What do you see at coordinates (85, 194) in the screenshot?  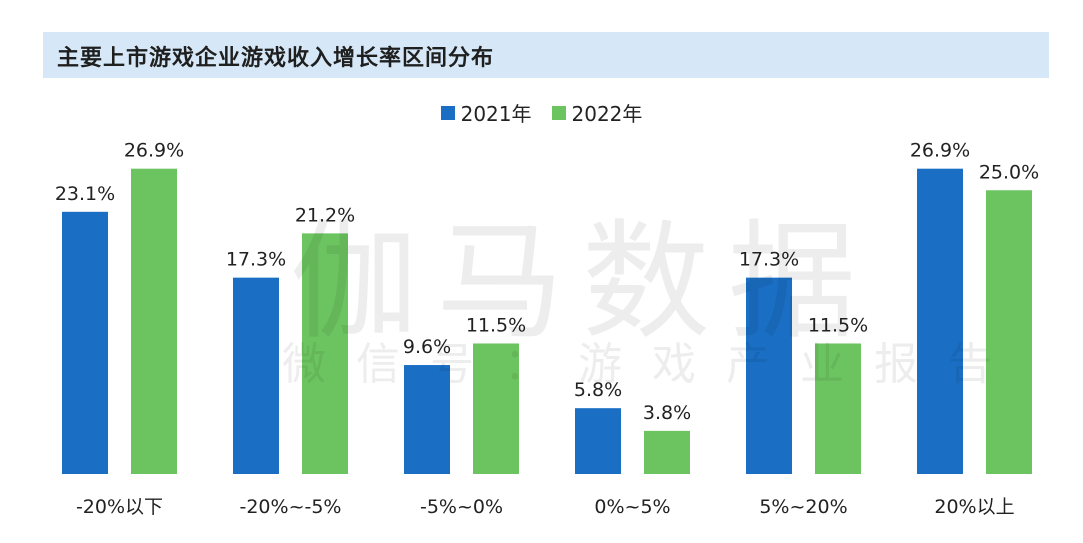 I see `data-label-2021-0: 23.1%` at bounding box center [85, 194].